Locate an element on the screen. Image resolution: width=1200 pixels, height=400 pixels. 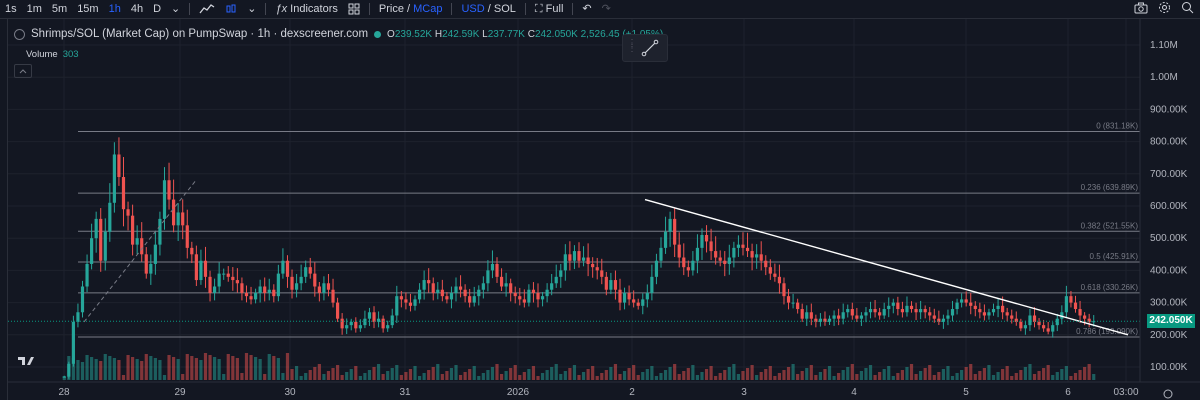
interval-1h: 1h is located at coordinates (114, 9).